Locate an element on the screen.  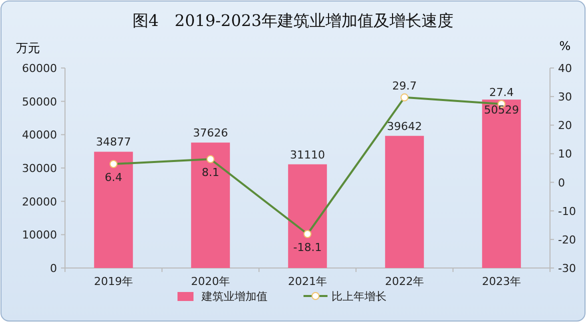
y-tick-label: 10000 is located at coordinates (39, 235).